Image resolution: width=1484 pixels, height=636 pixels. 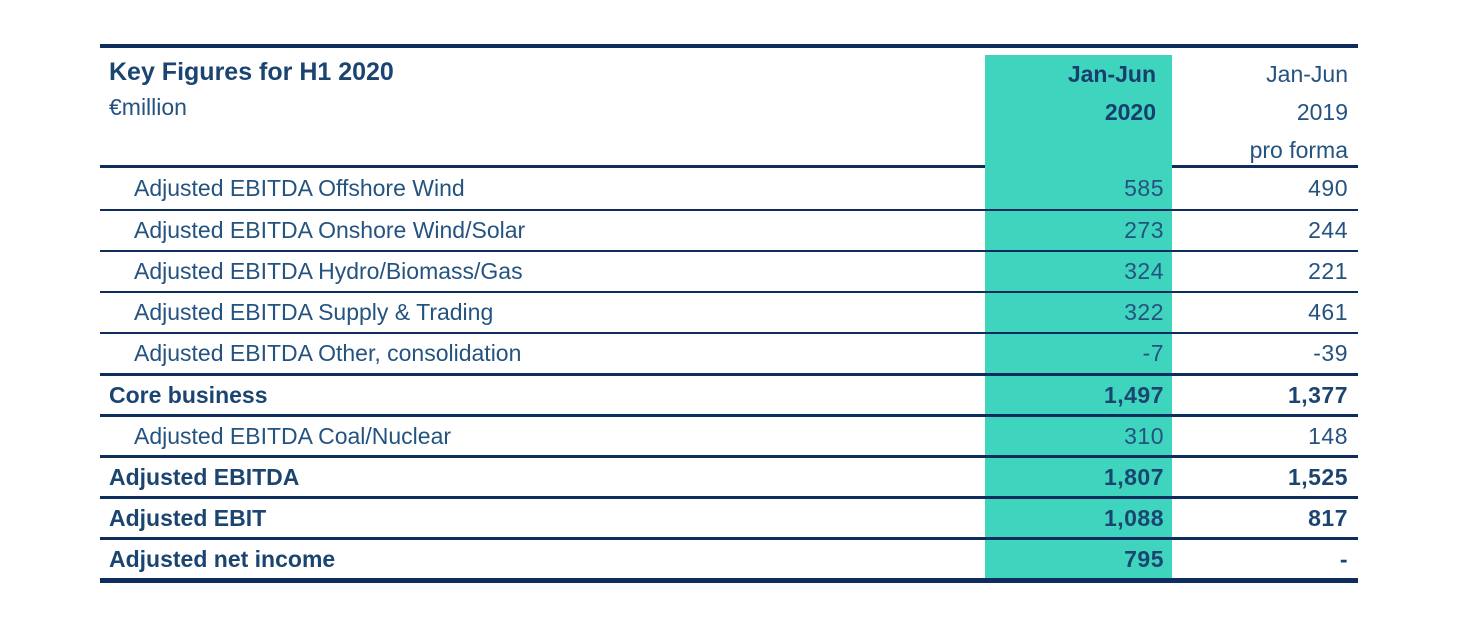 What do you see at coordinates (1078, 518) in the screenshot?
I see `value-2020: 1,088` at bounding box center [1078, 518].